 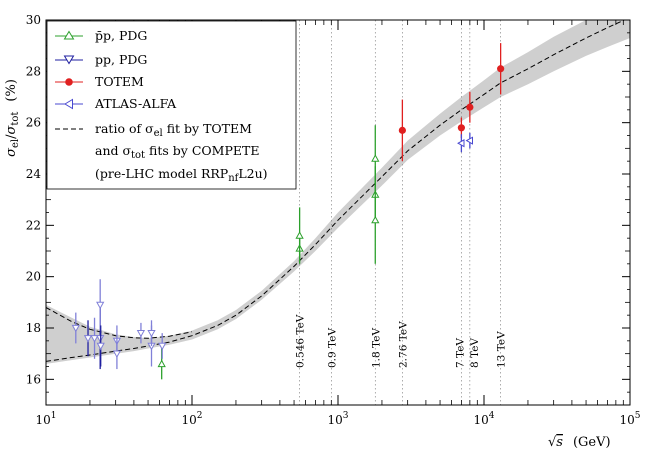 I want to click on x-axis-label: √s (GeV), so click(x=579, y=442).